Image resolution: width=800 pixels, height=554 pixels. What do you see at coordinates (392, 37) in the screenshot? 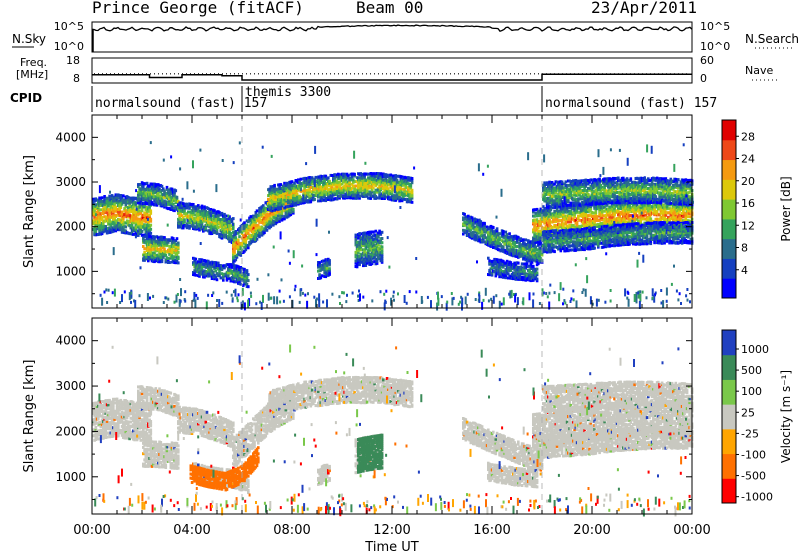
I see `nsky-panel-frame` at bounding box center [392, 37].